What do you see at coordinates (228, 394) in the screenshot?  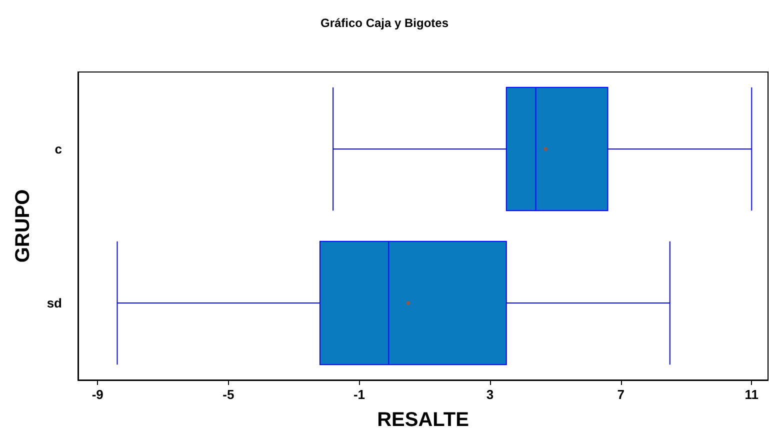 I see `x-tick-label: -5` at bounding box center [228, 394].